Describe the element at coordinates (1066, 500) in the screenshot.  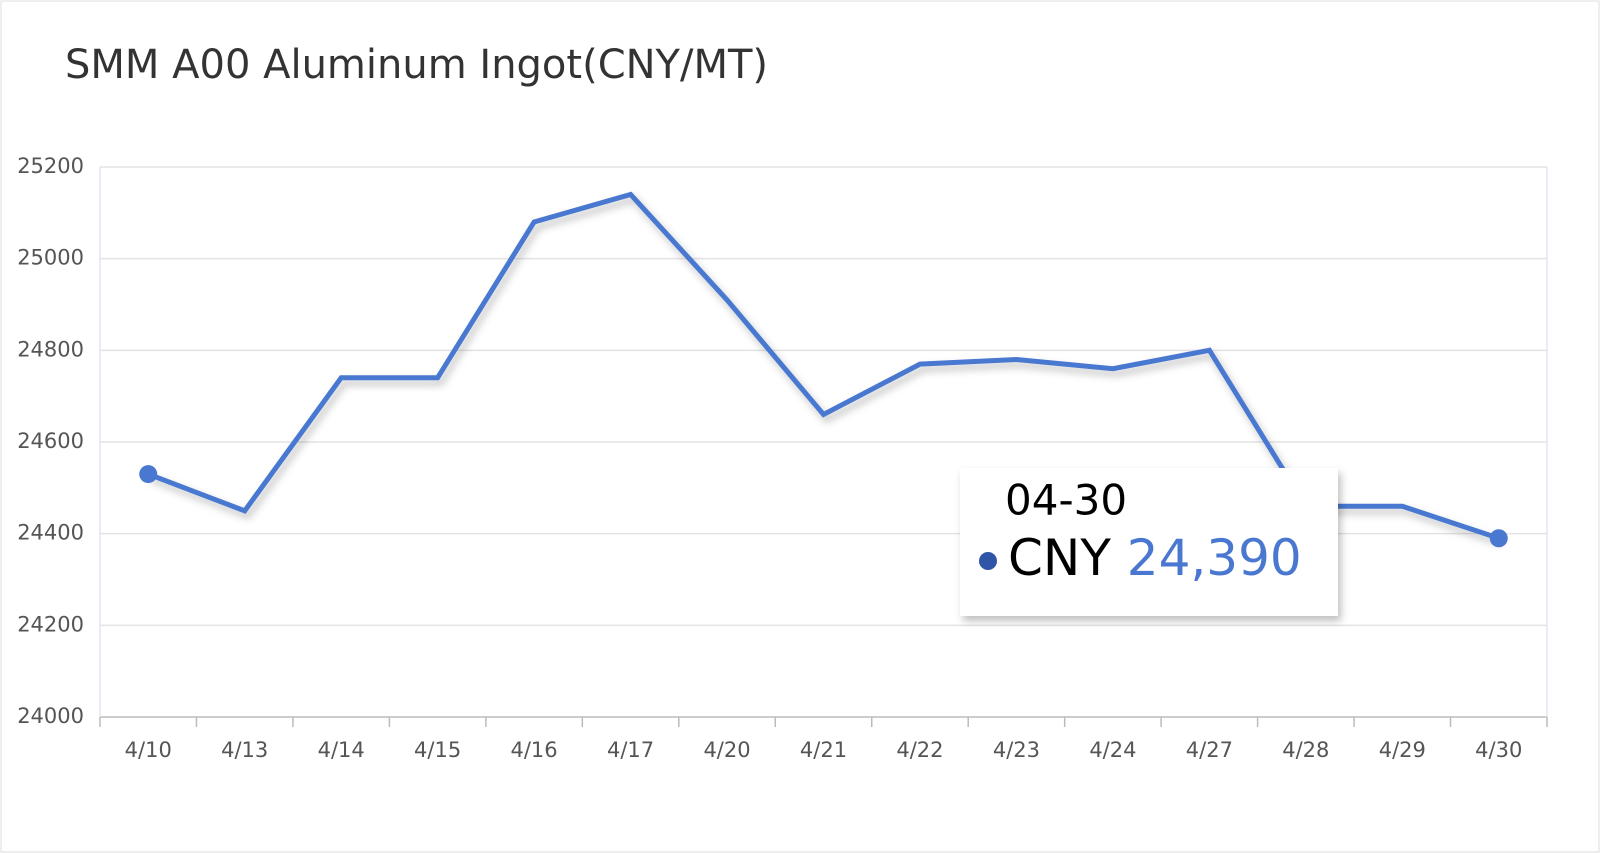
I see `tooltip-date: 04-30` at that location.